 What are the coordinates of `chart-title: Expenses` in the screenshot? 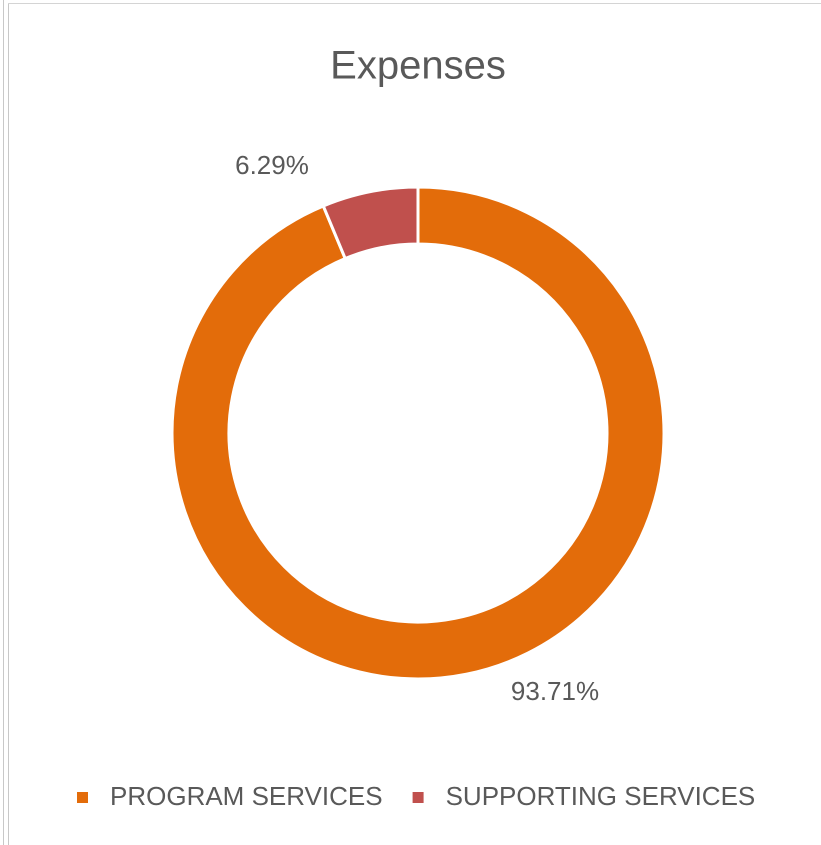 It's located at (418, 66).